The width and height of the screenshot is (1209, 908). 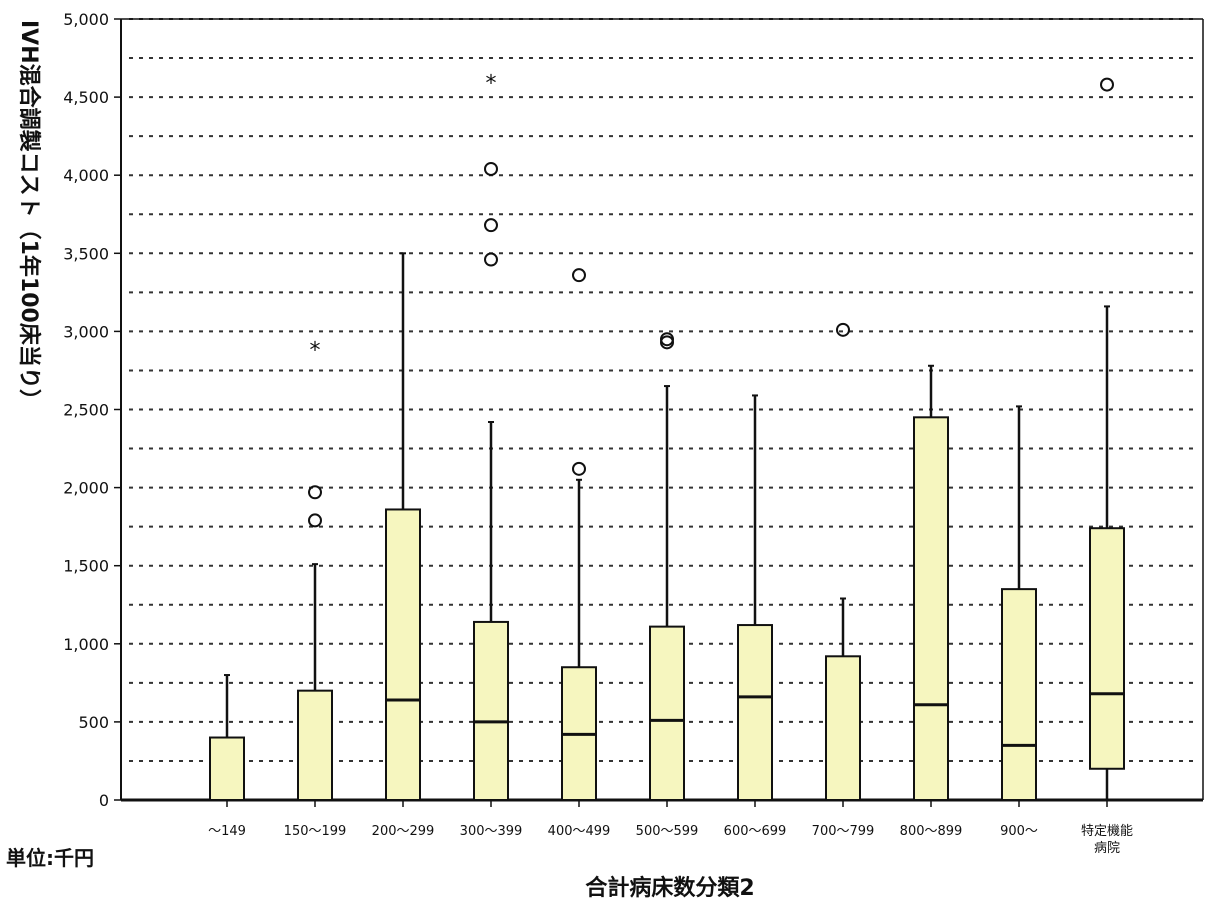 I want to click on y-tick-label: 500, so click(x=93, y=722).